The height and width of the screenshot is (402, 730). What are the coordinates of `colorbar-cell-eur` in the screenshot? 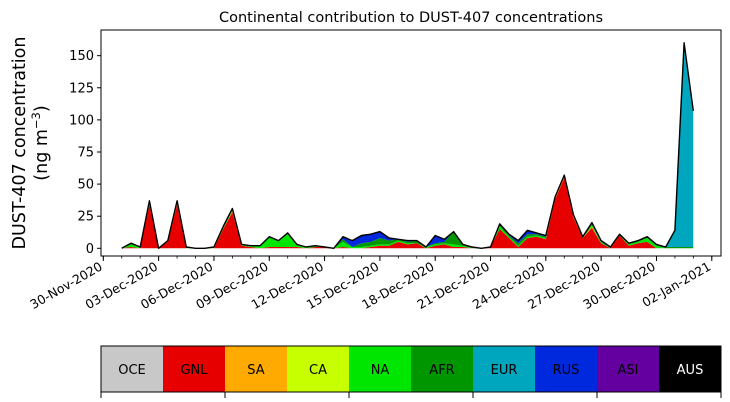 It's located at (504, 369).